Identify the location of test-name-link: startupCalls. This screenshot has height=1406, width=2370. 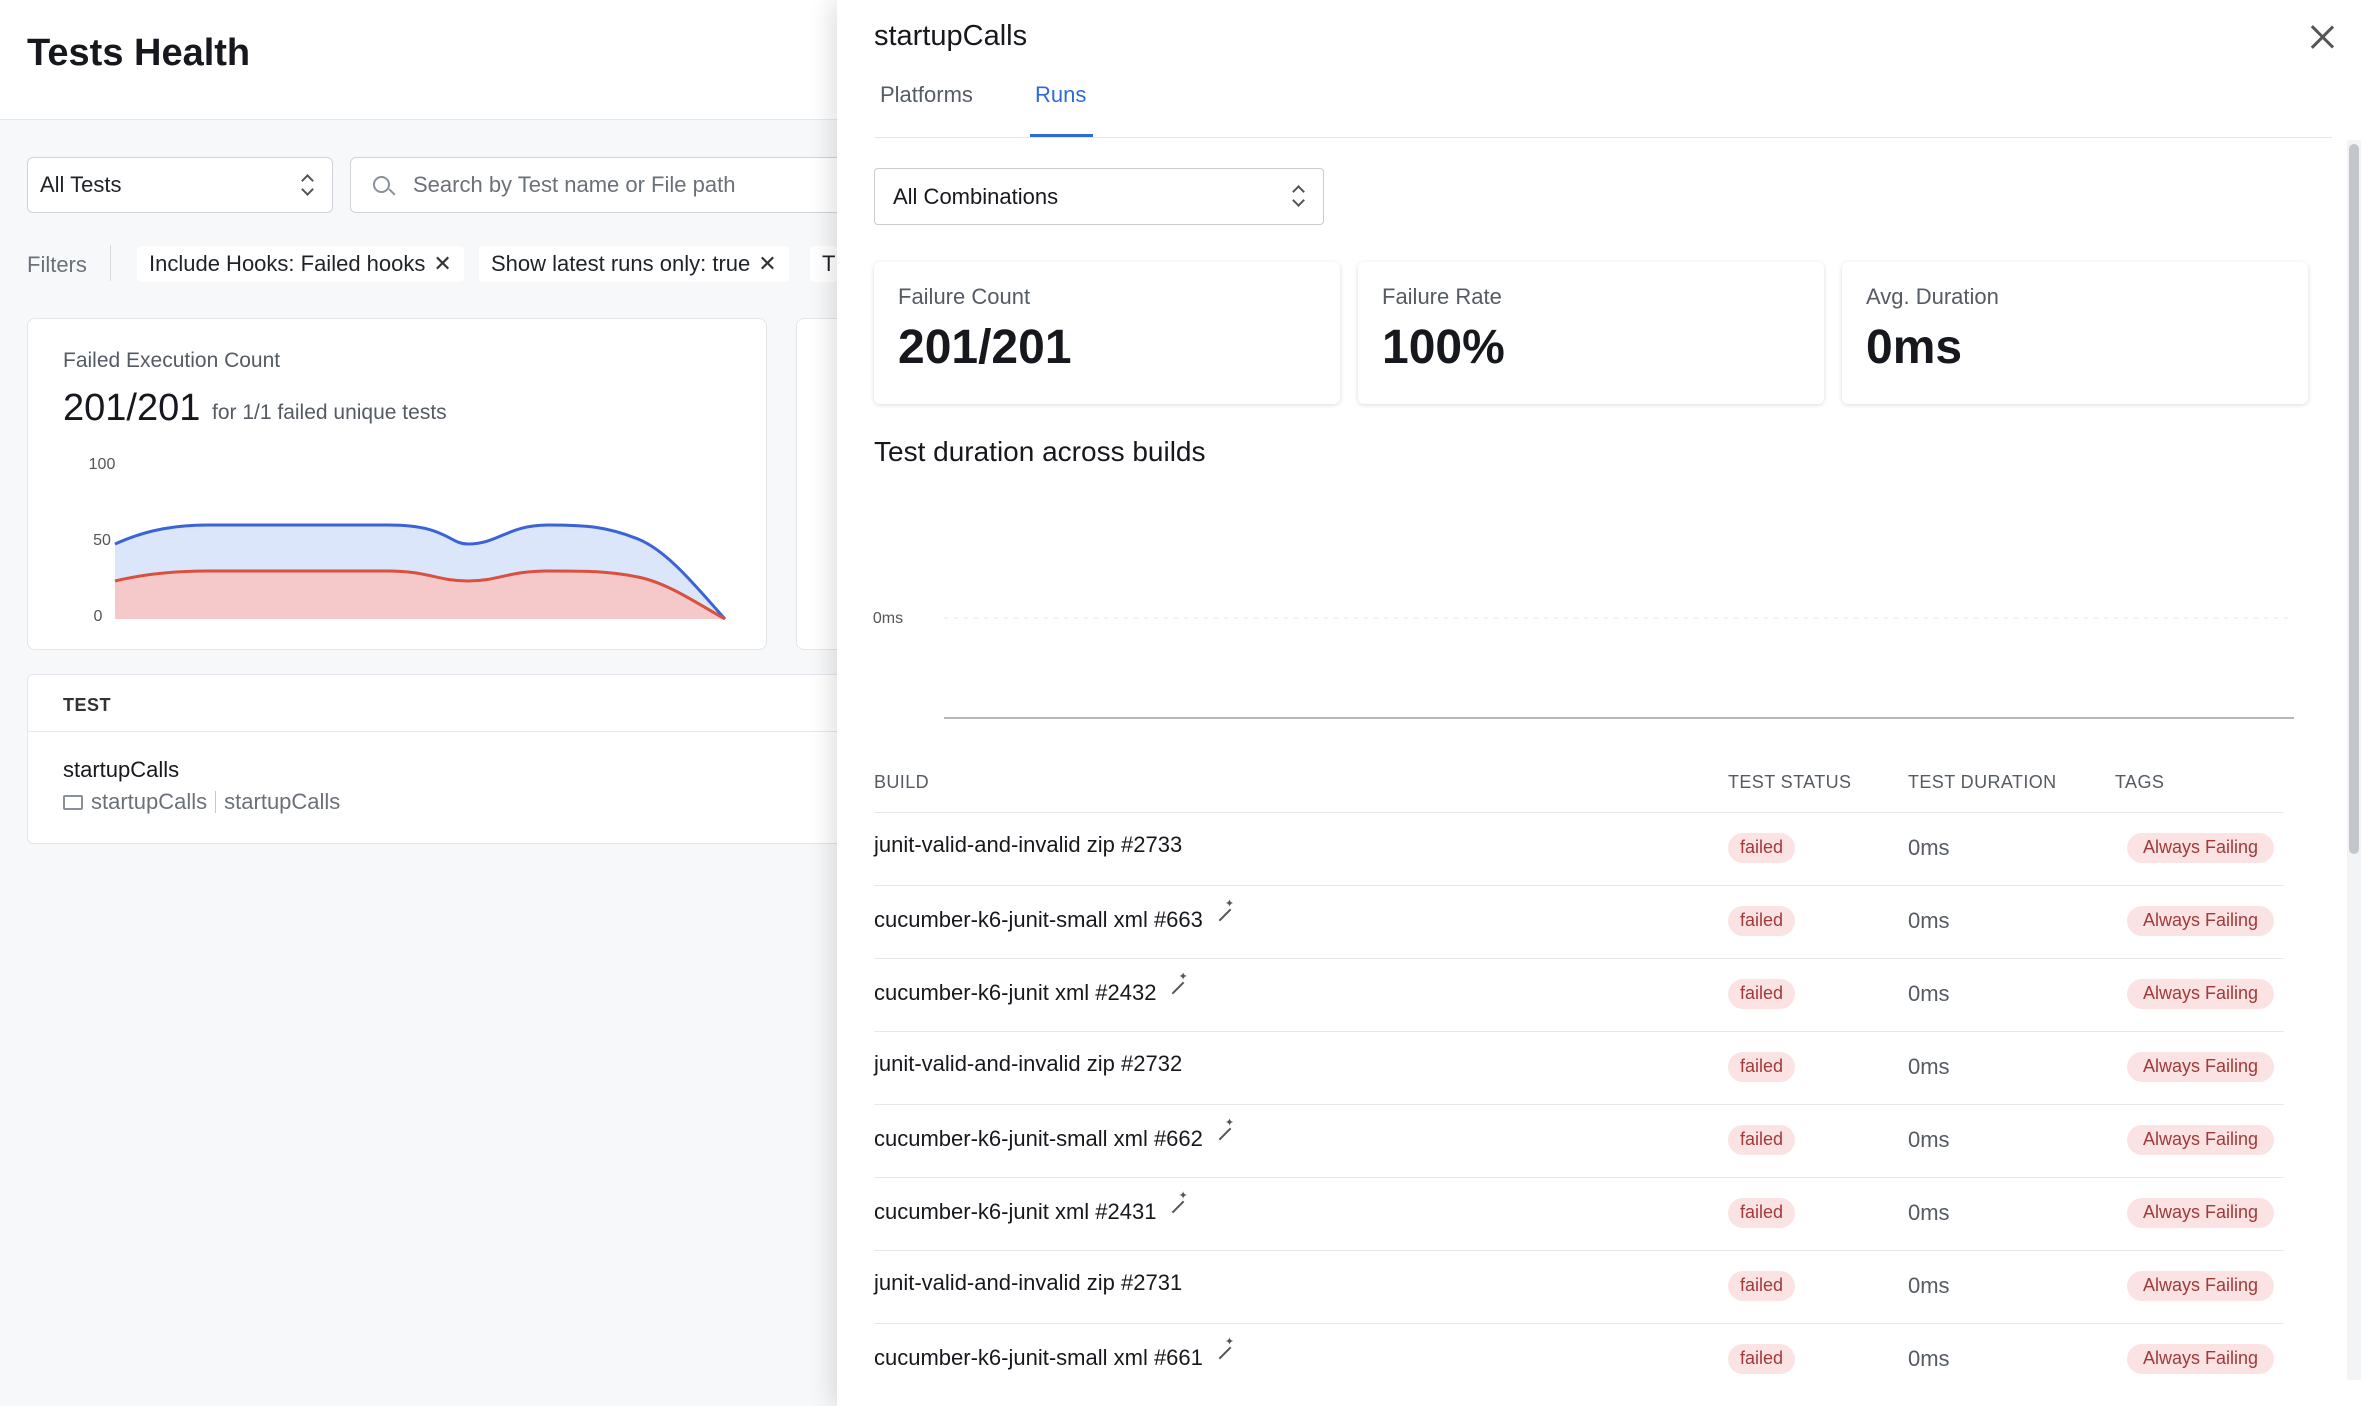
(121, 769).